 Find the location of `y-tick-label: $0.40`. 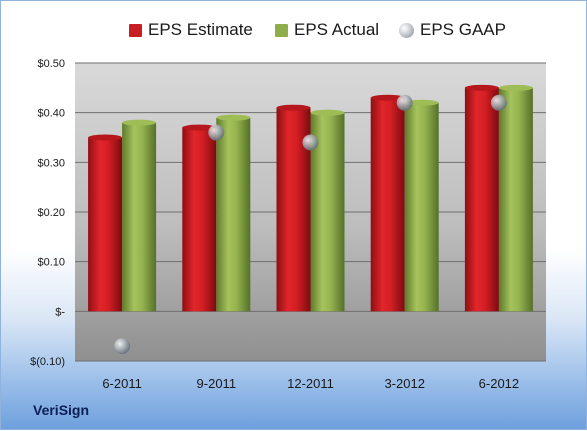

y-tick-label: $0.40 is located at coordinates (51, 114).